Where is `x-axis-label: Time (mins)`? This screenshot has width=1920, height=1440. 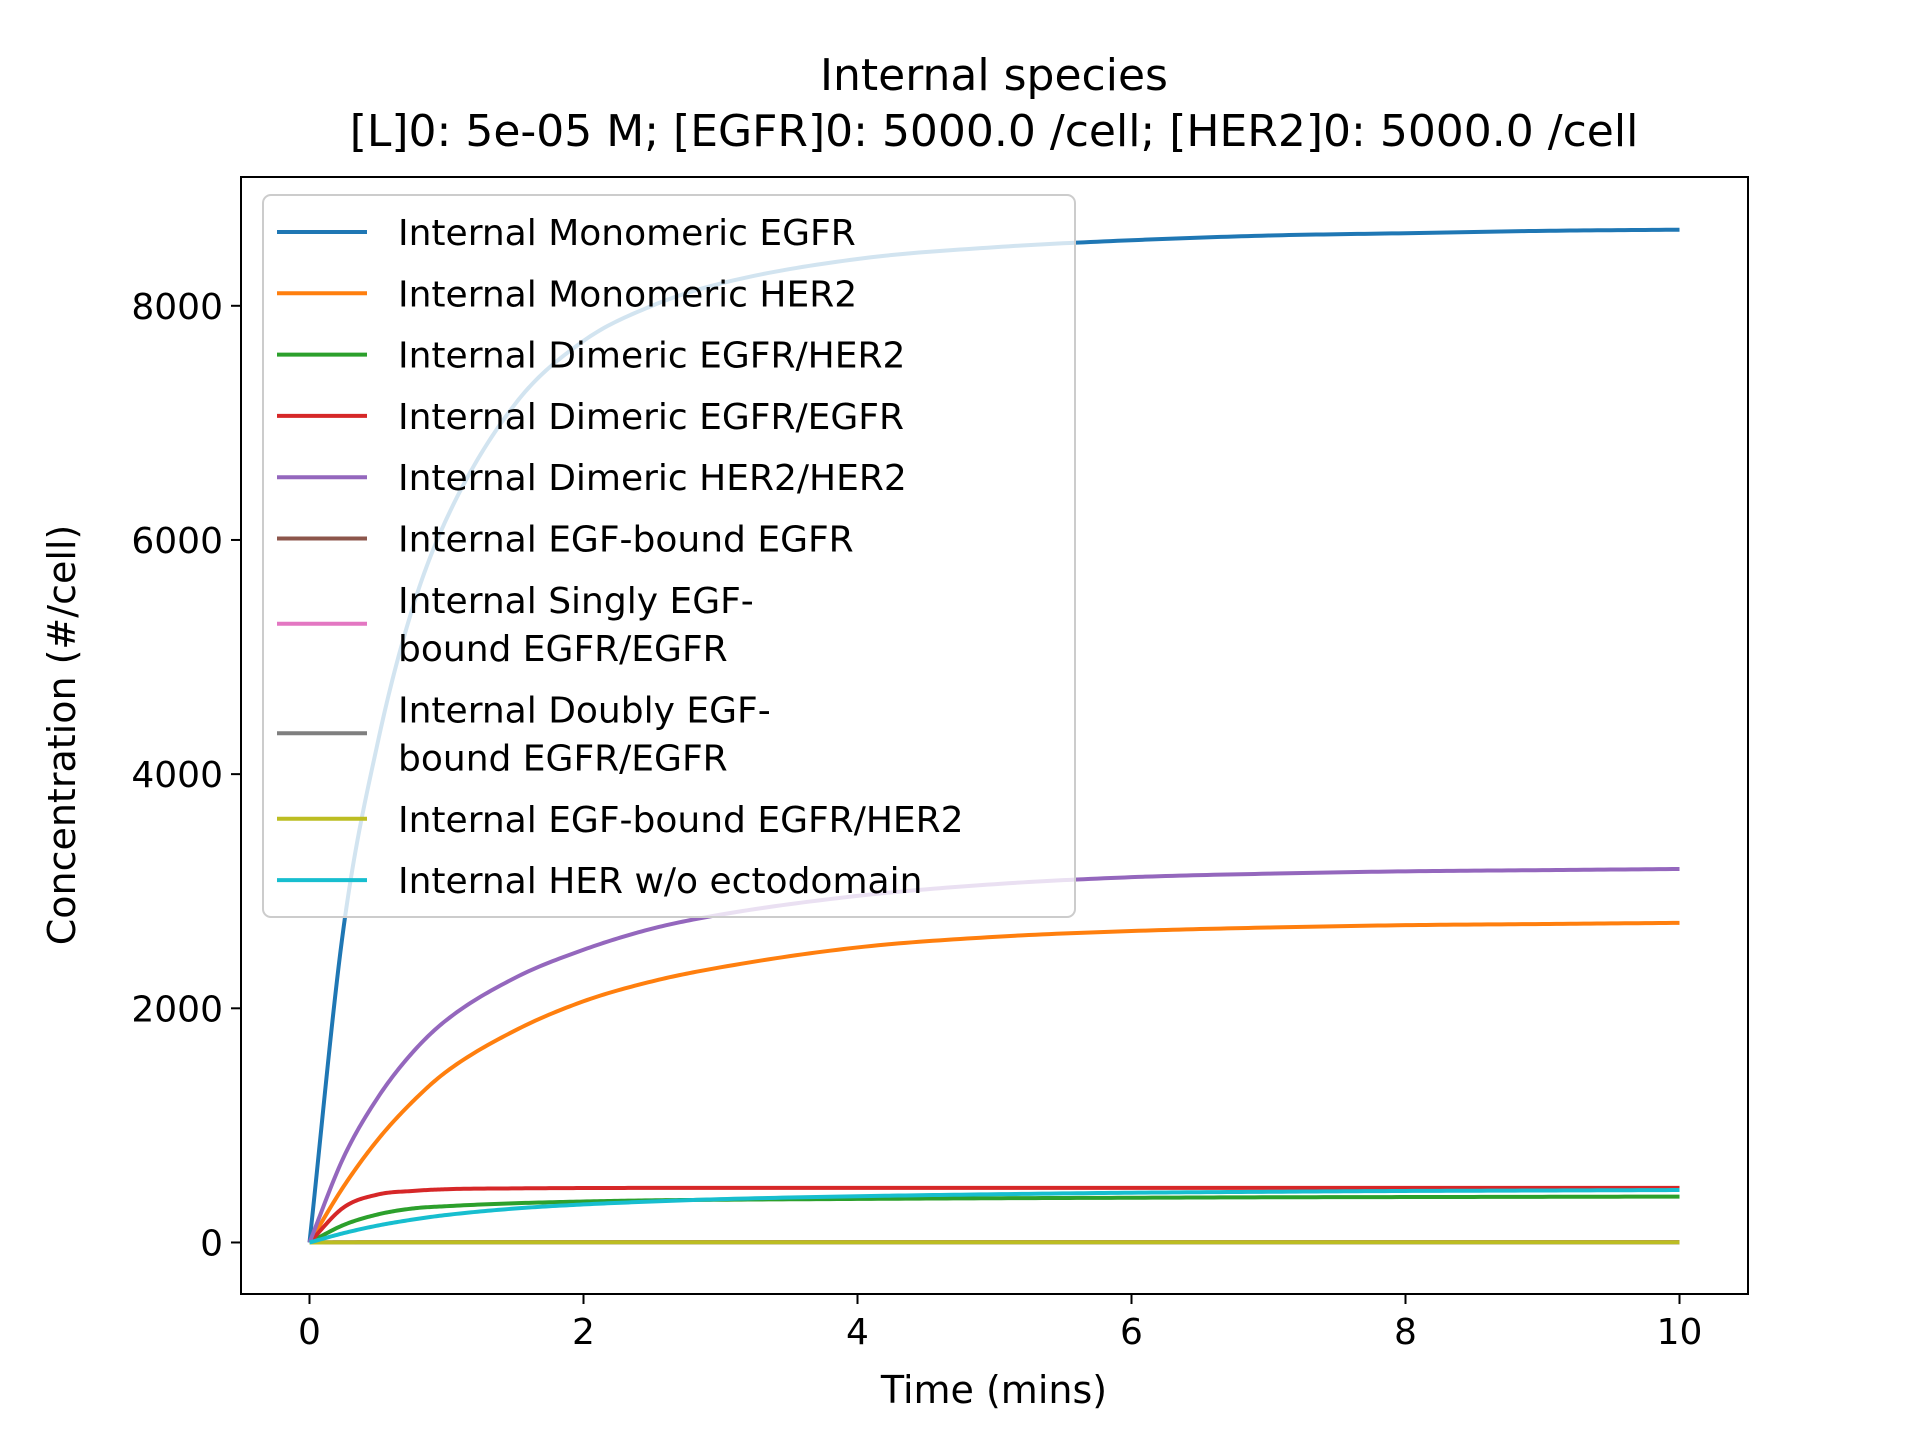
x-axis-label: Time (mins) is located at coordinates (993, 1390).